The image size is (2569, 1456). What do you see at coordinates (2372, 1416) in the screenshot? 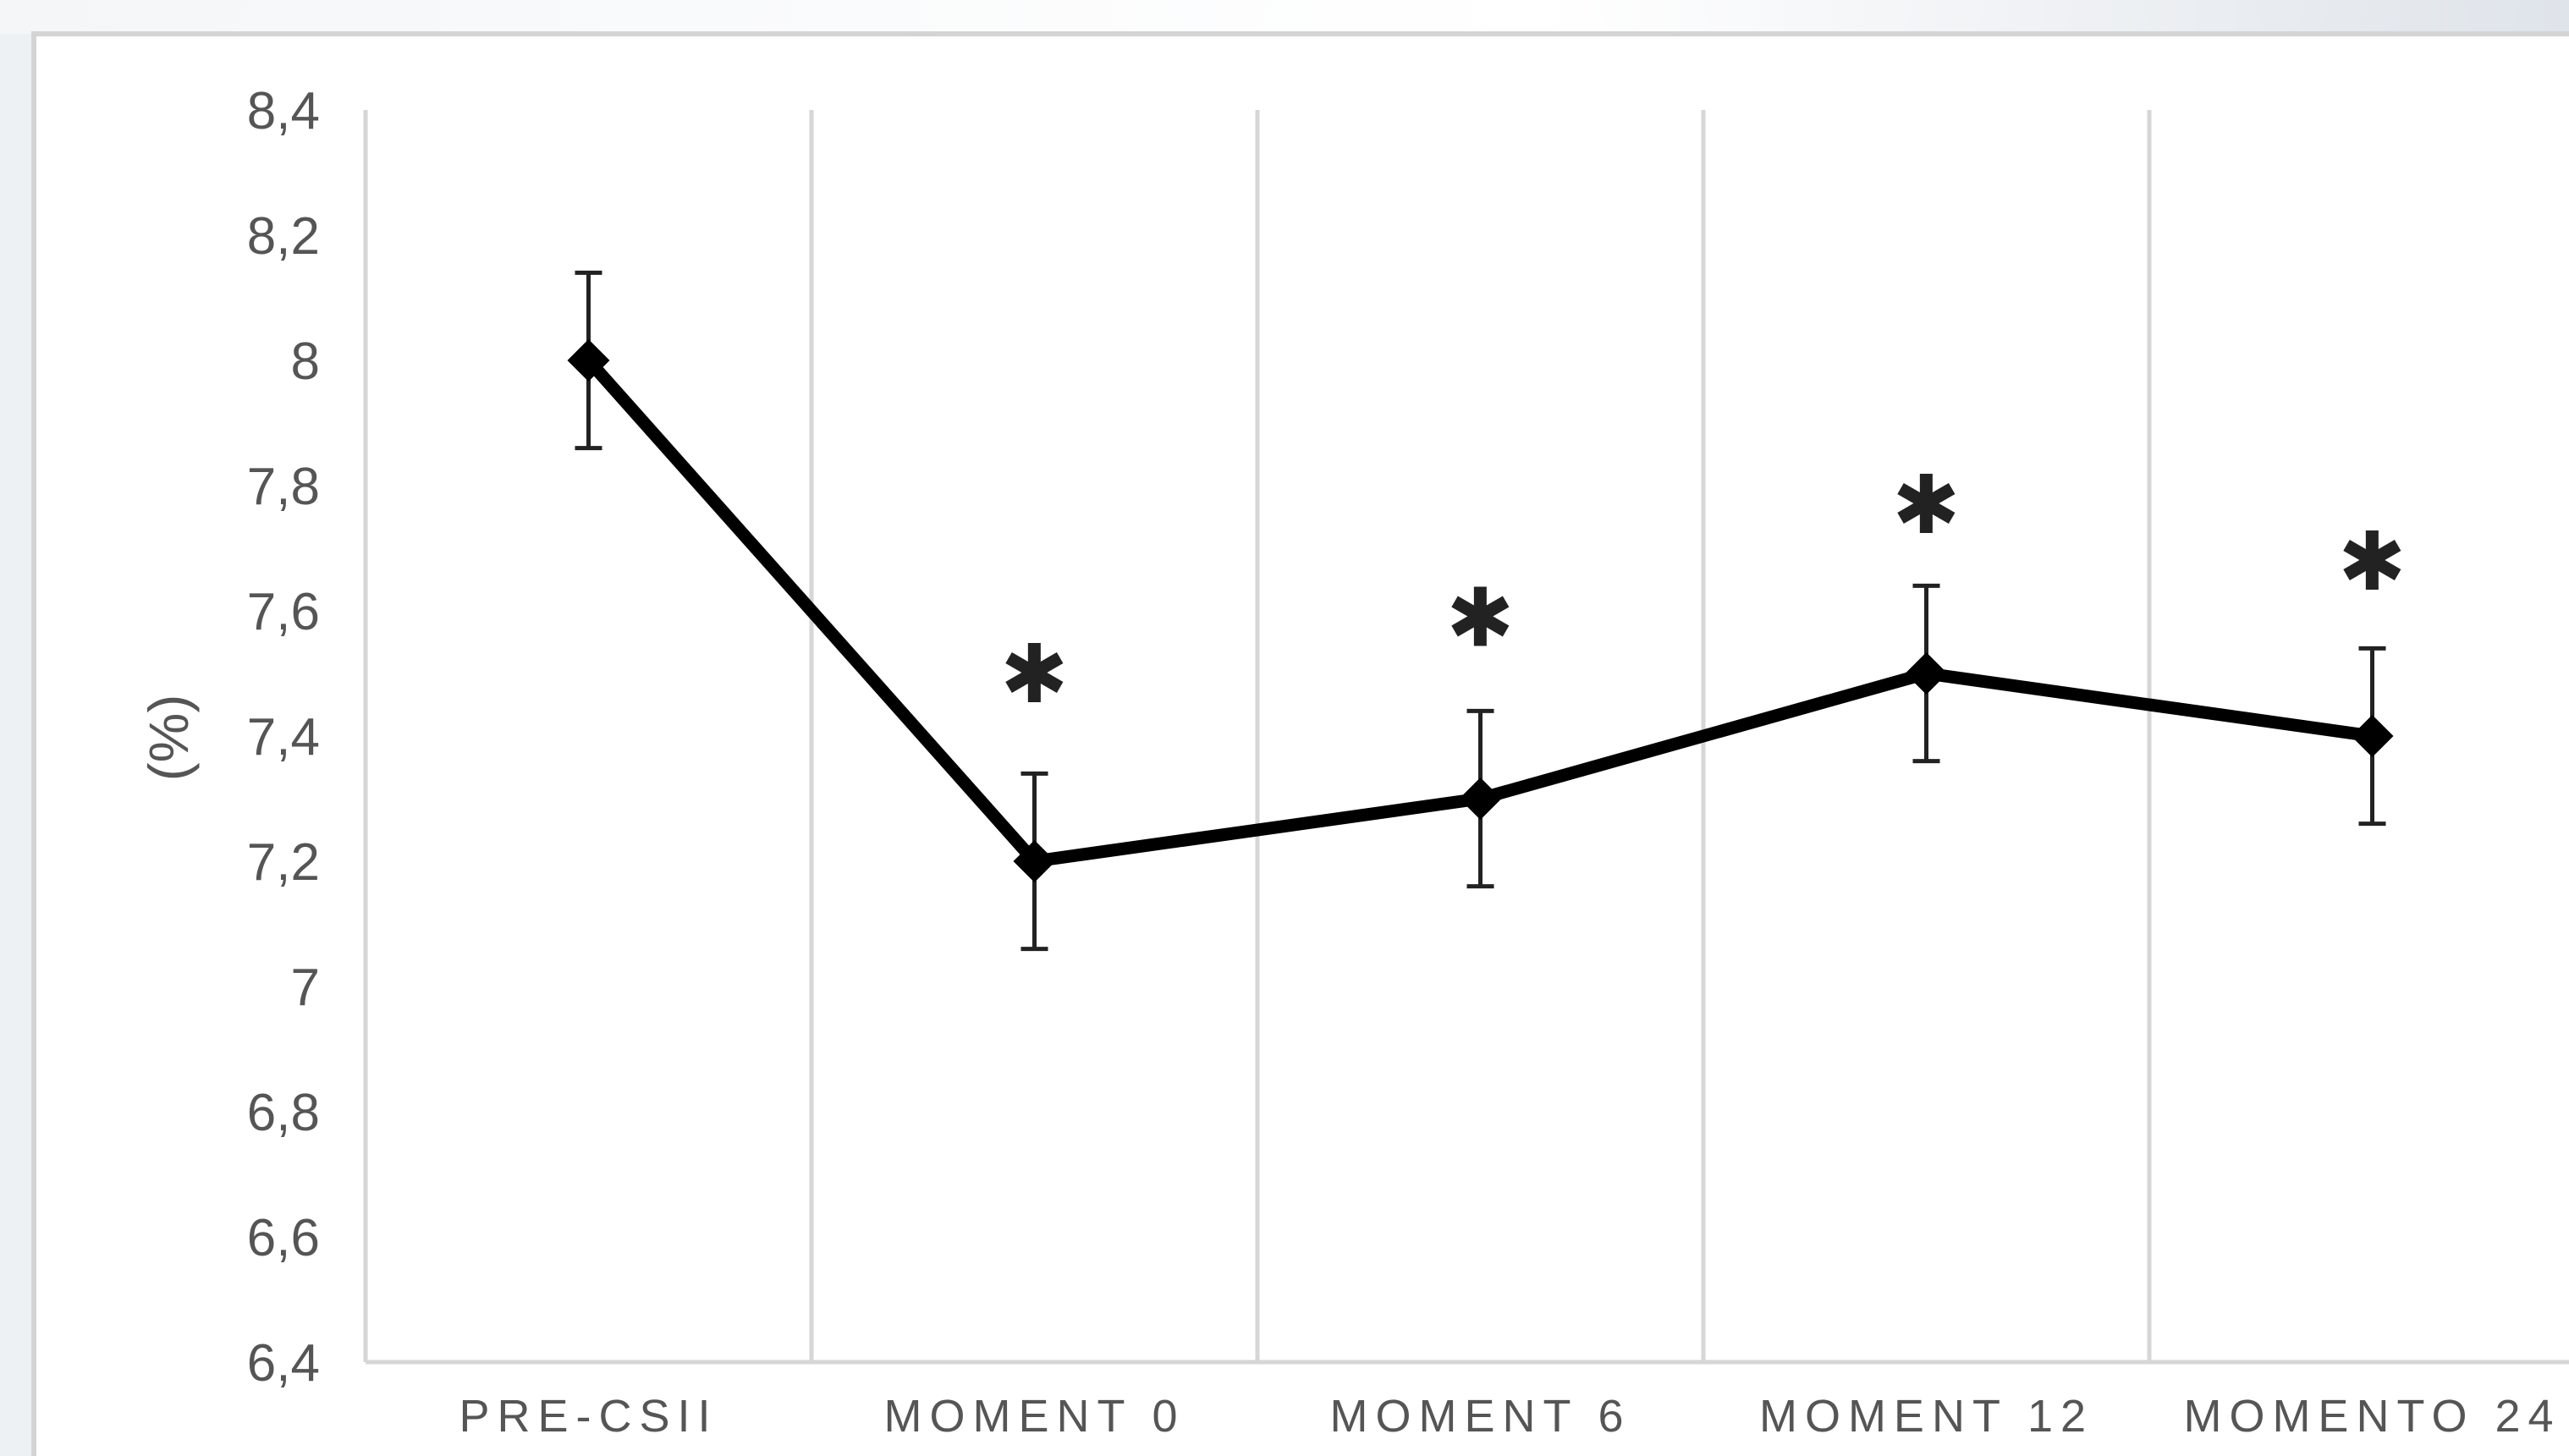
I see `x-tick-label: MOMENTO 24` at bounding box center [2372, 1416].